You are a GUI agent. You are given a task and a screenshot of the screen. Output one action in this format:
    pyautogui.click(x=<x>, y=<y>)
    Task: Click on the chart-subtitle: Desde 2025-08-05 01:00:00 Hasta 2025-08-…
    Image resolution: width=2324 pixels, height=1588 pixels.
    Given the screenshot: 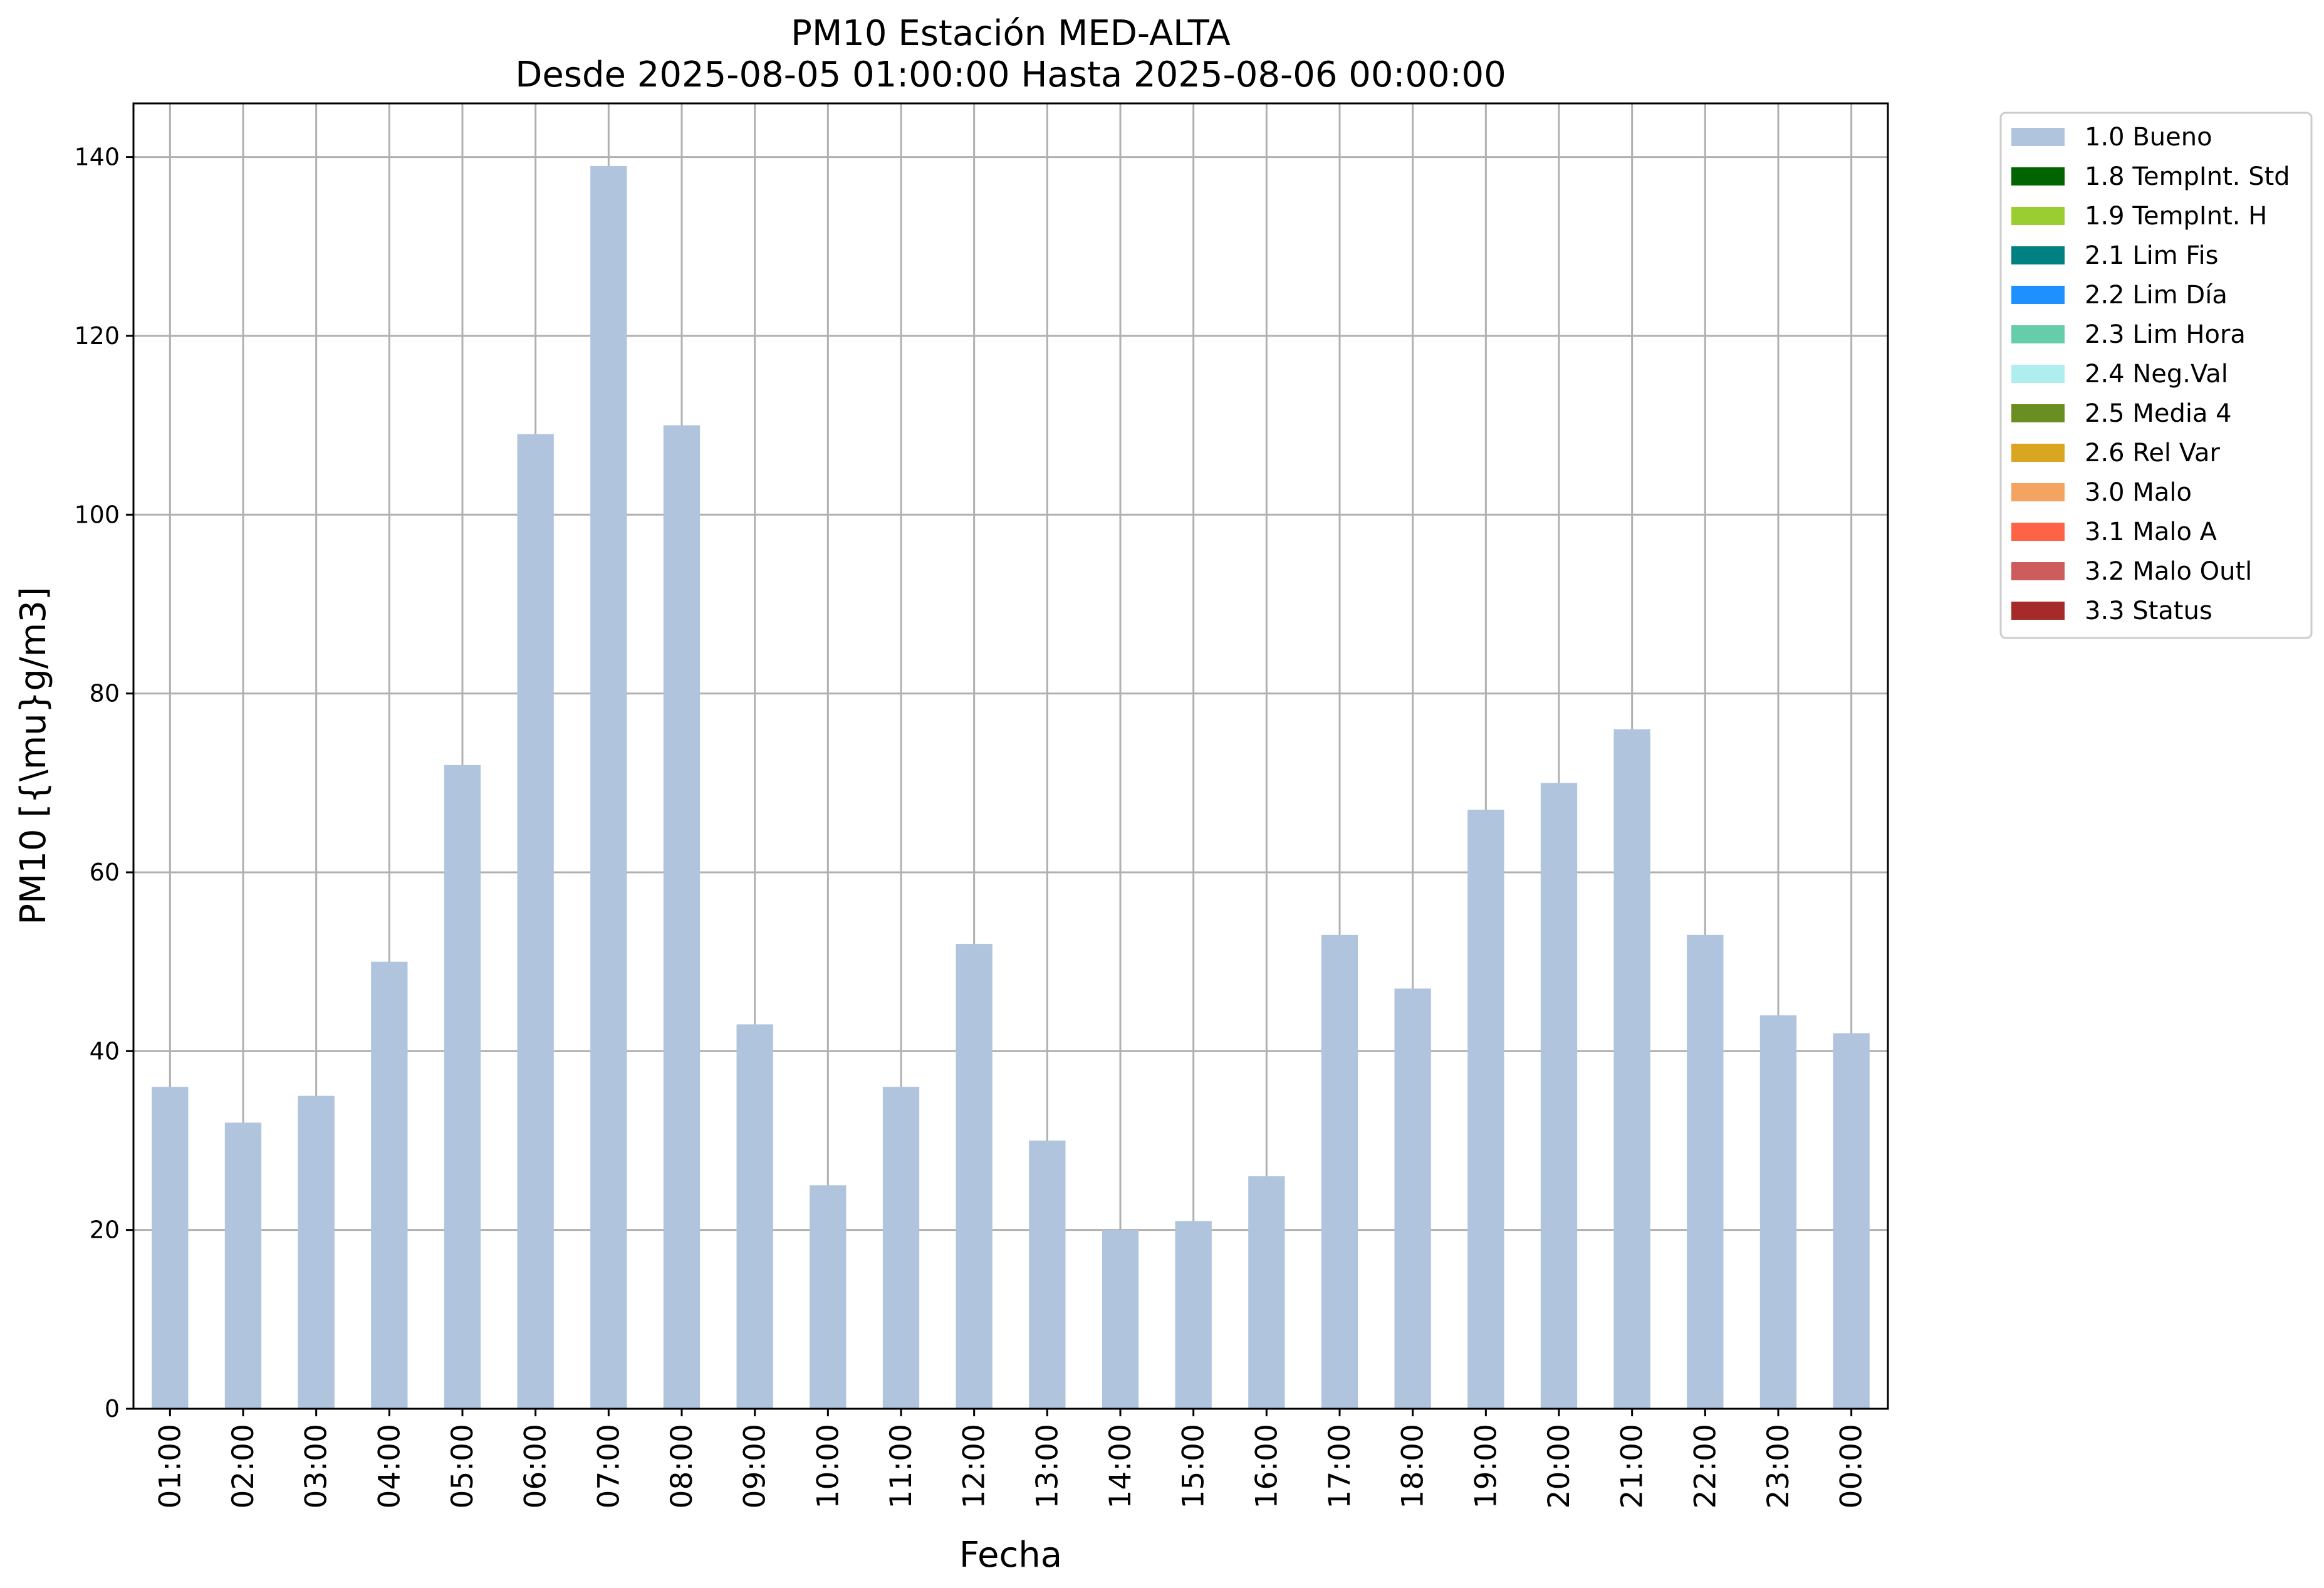 What is the action you would take?
    pyautogui.click(x=1010, y=75)
    